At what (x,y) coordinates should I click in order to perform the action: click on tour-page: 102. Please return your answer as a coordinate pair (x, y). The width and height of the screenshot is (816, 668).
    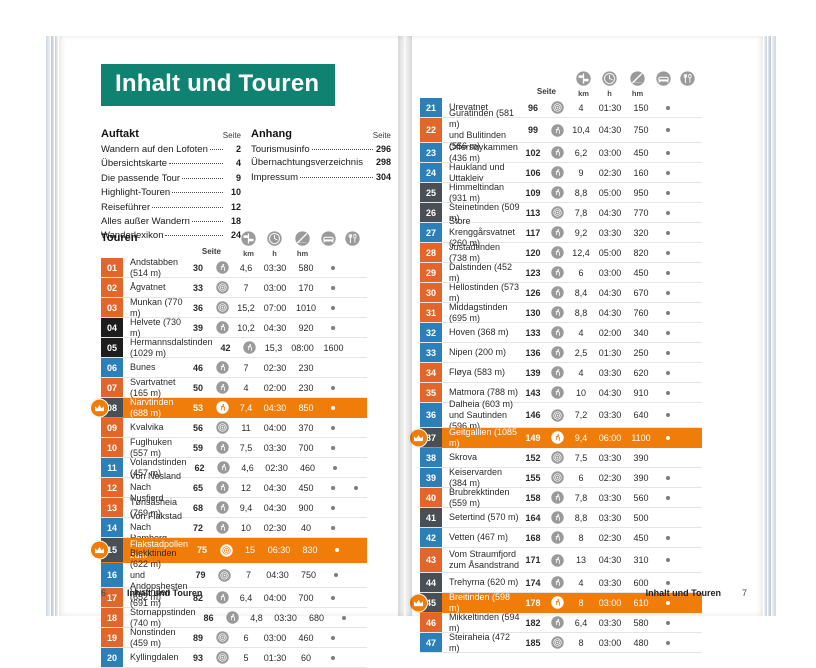
    Looking at the image, I should click on (533, 153).